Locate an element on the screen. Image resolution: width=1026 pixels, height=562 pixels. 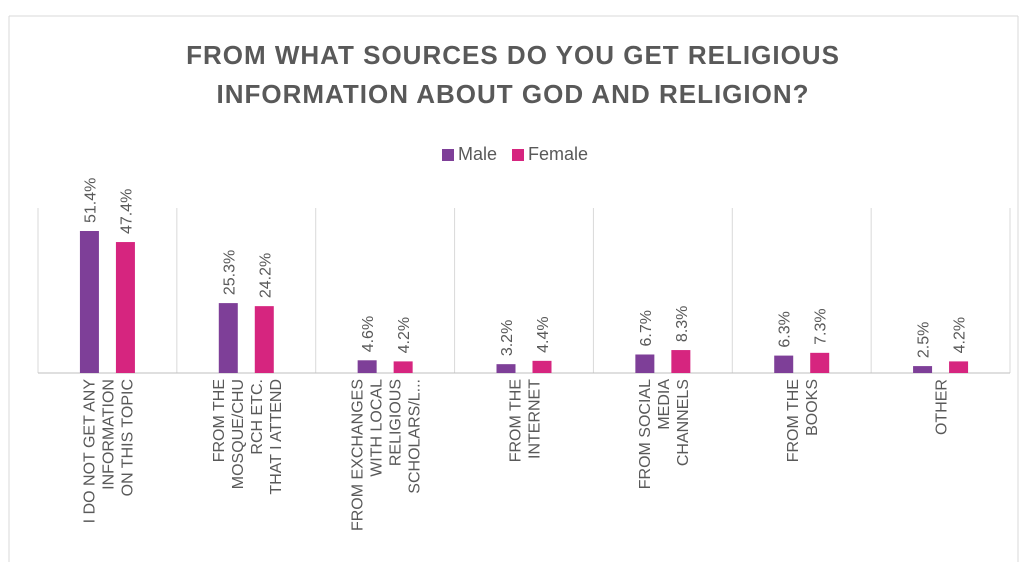
category-label: THAT I ATTEND is located at coordinates (276, 437).